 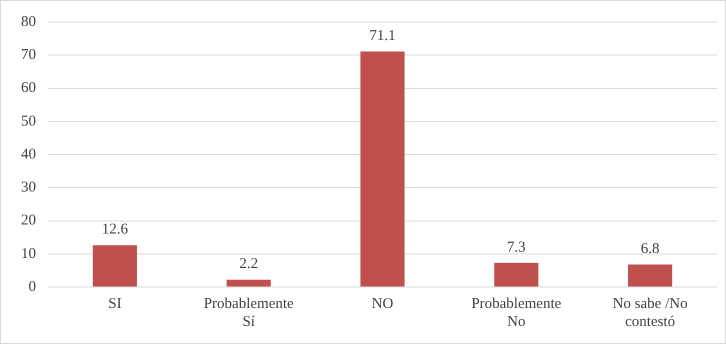 I want to click on y-tick-label: 40, so click(x=28, y=154).